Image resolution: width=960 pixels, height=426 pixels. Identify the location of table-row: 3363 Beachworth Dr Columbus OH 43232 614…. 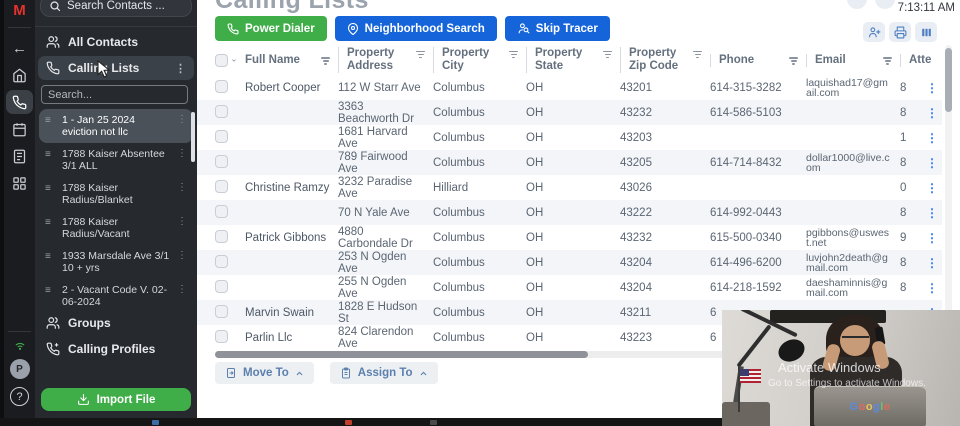
(569, 112).